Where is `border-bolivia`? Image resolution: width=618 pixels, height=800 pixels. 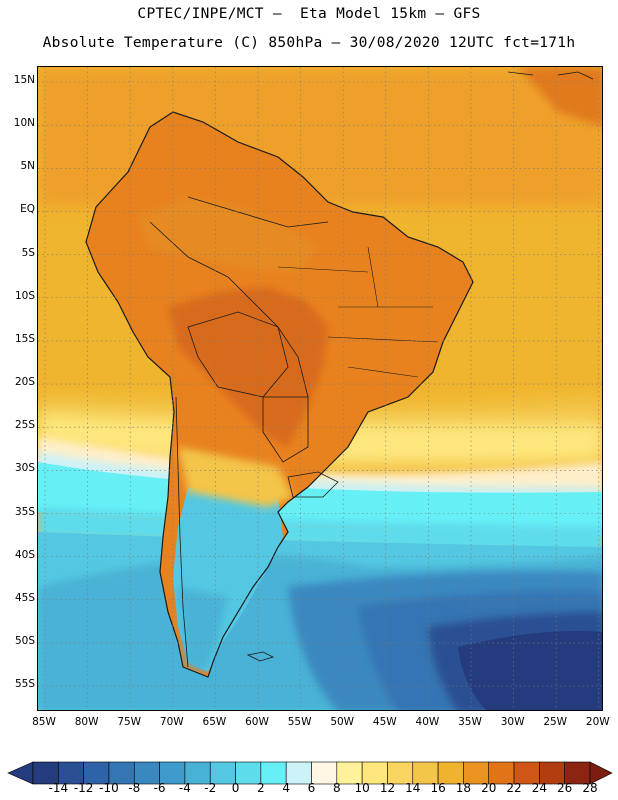
border-bolivia is located at coordinates (238, 354).